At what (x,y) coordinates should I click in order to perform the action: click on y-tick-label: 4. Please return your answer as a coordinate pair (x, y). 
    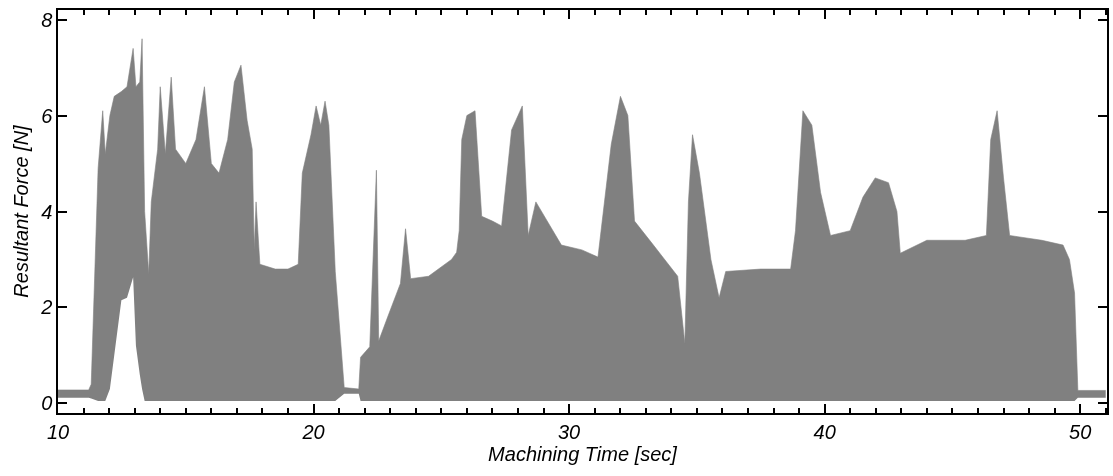
    Looking at the image, I should click on (47, 211).